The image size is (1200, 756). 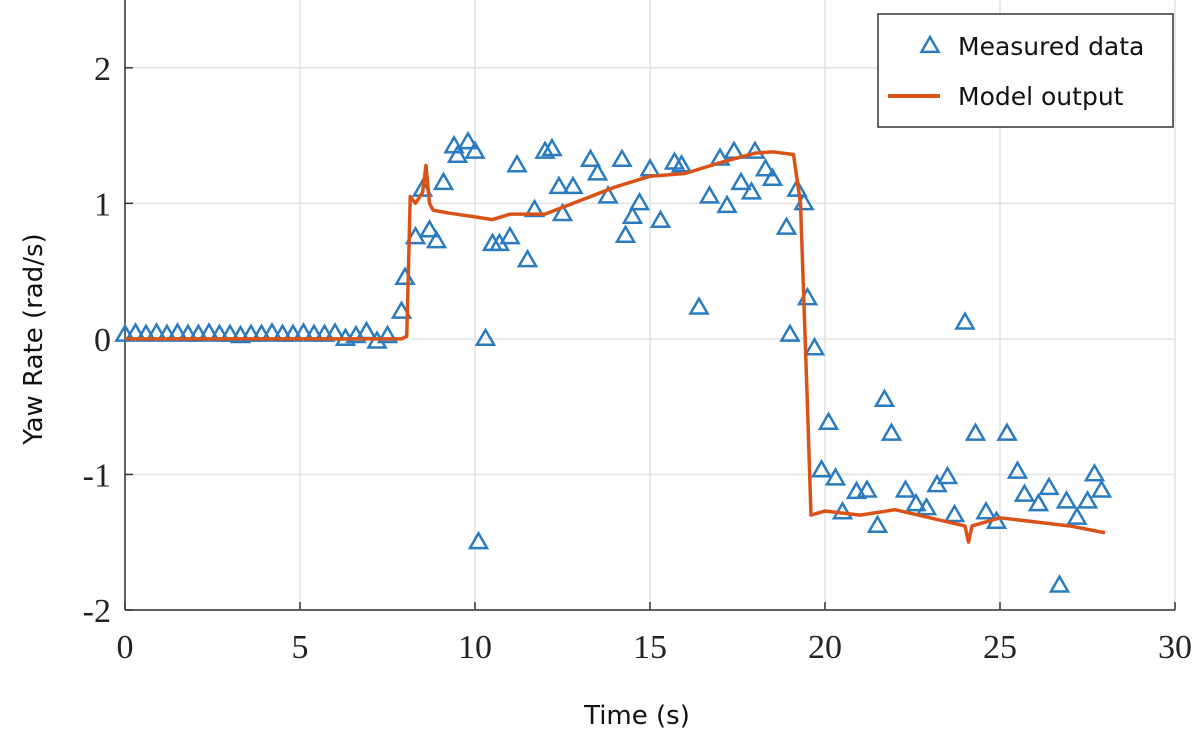 I want to click on y-tick-label: -1, so click(x=97, y=475).